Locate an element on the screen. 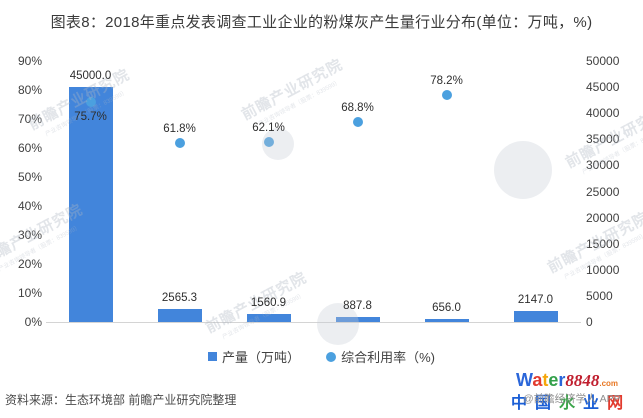 The height and width of the screenshot is (418, 643). y-axis-right-tick-label: 25000 is located at coordinates (603, 191).